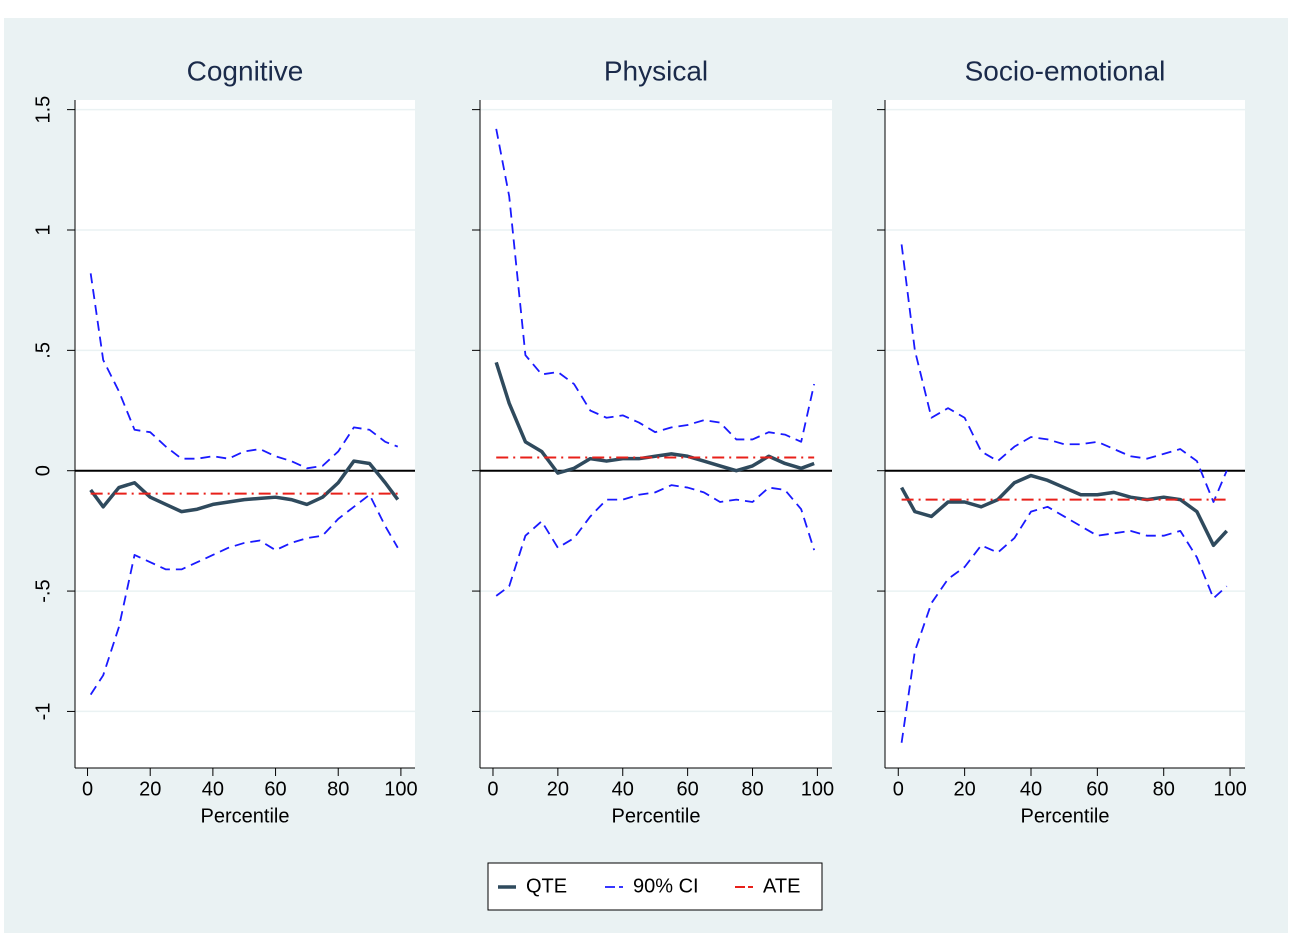 This screenshot has width=1292, height=933. I want to click on y-tick-label: 1, so click(43, 229).